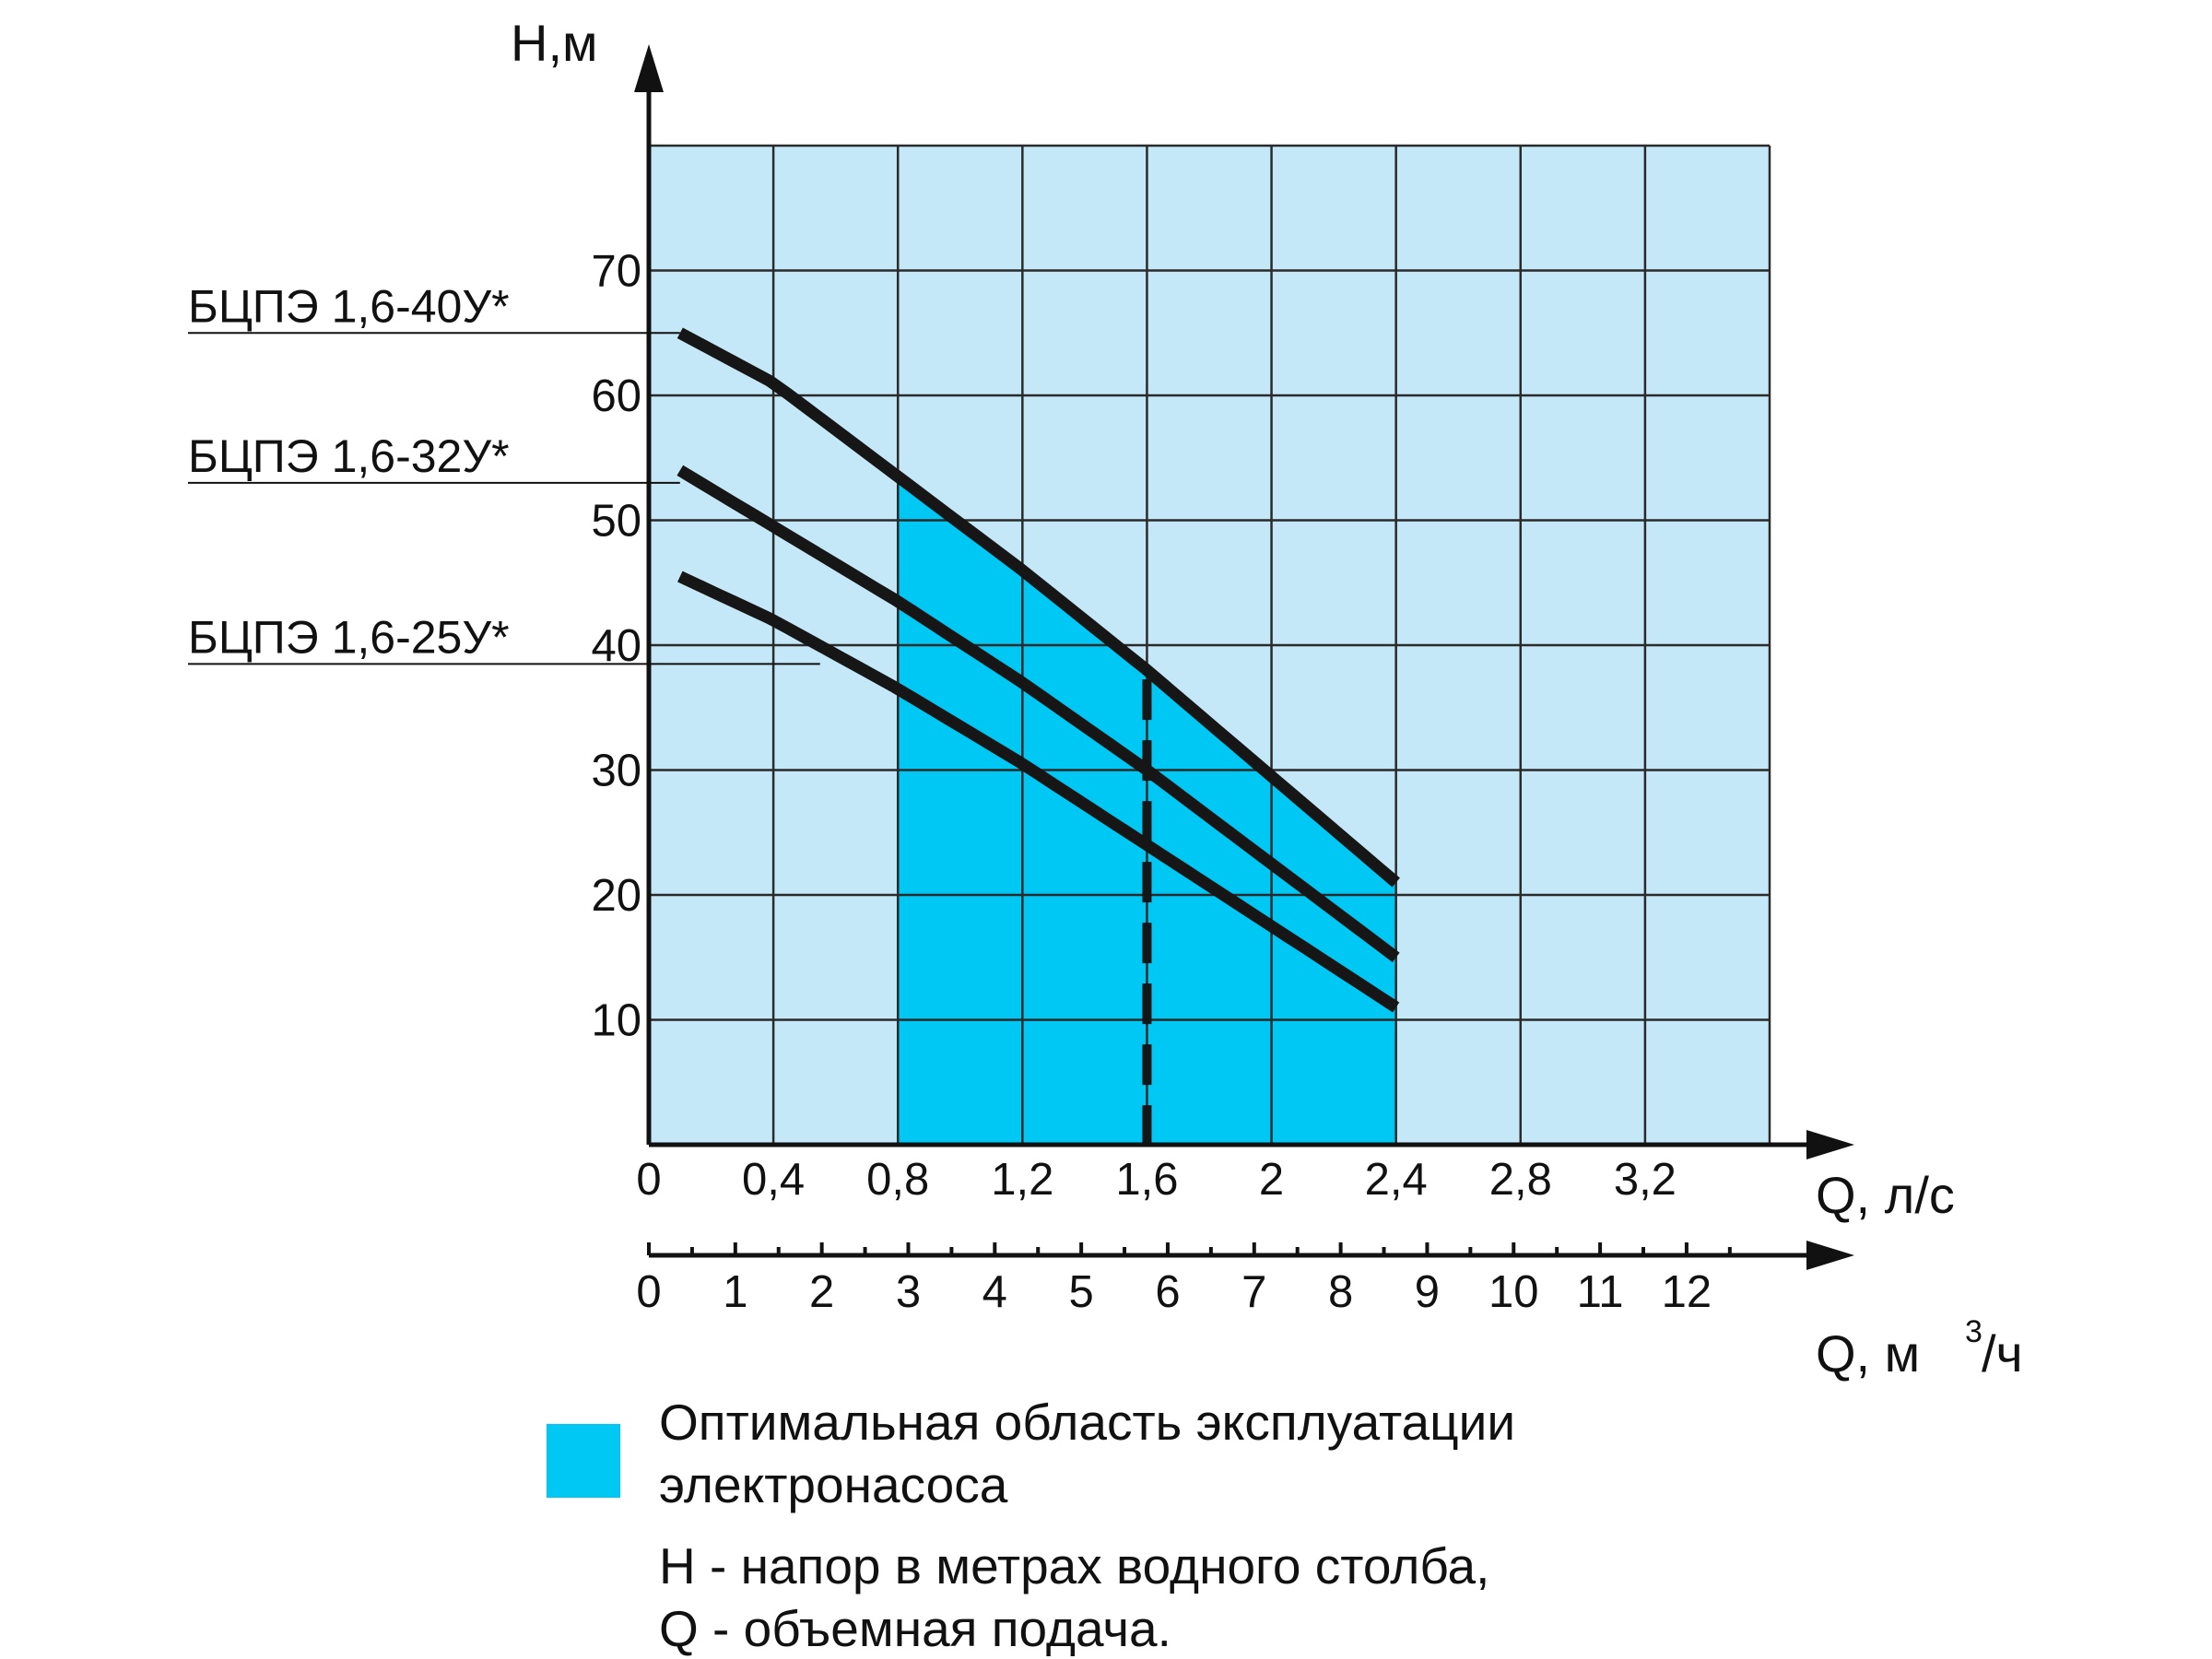 The width and height of the screenshot is (2212, 1659). I want to click on x1-tick-label: 1,2, so click(1022, 1180).